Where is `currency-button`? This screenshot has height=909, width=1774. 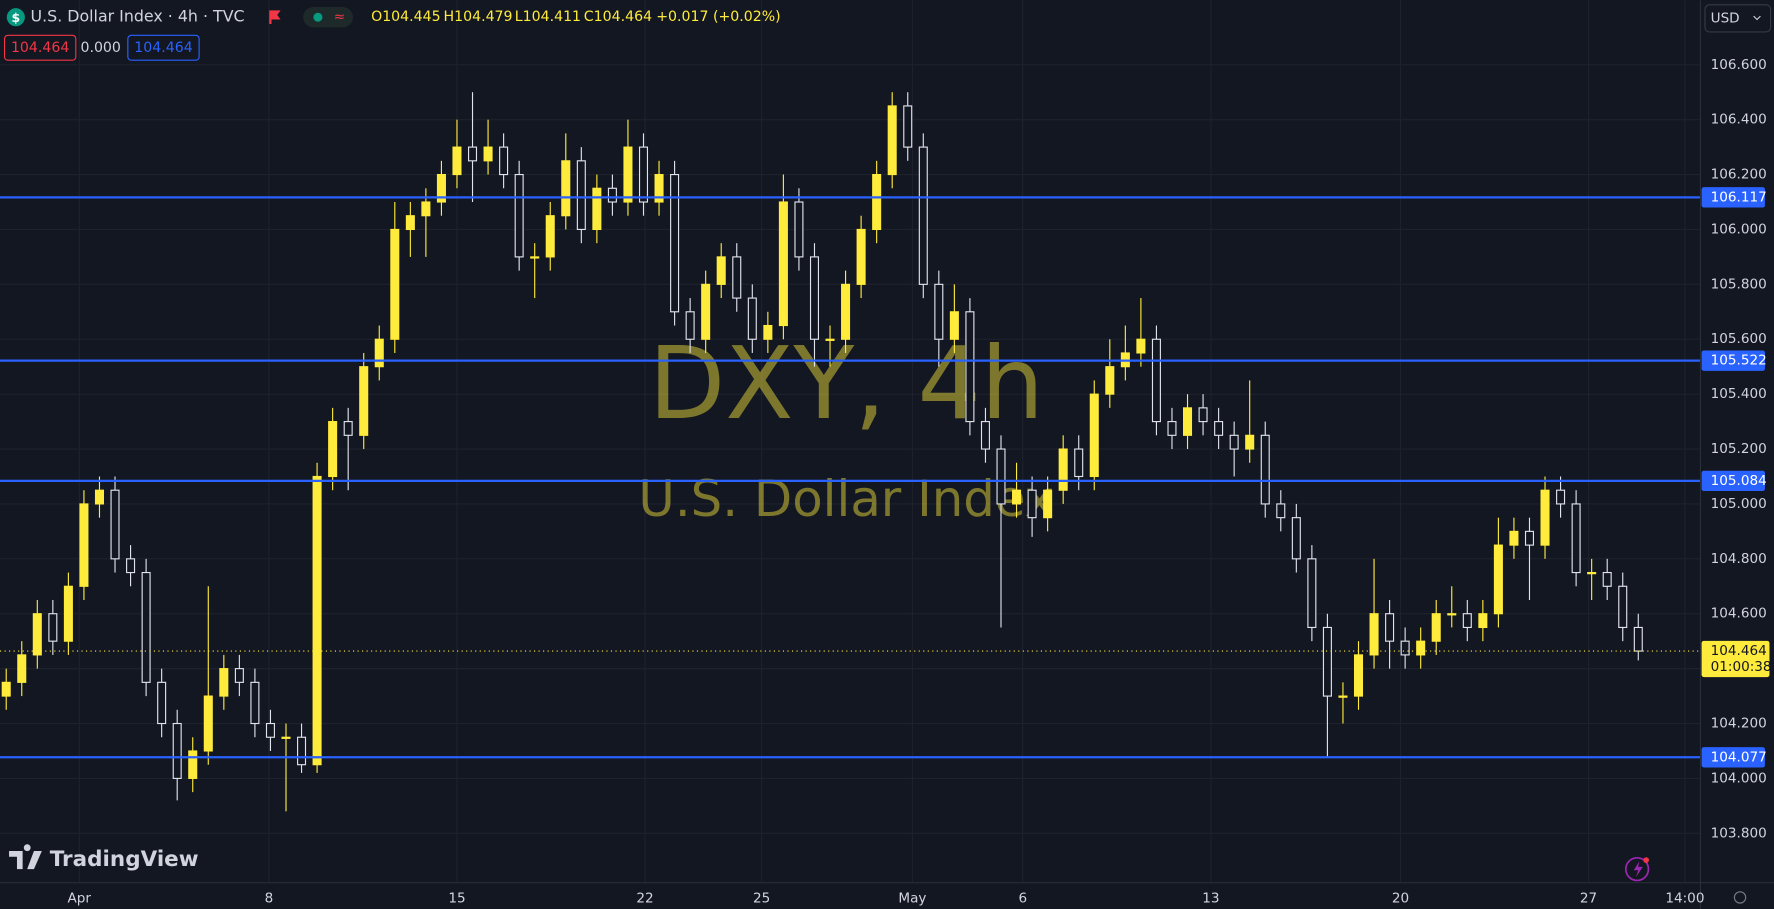
currency-button is located at coordinates (1738, 18).